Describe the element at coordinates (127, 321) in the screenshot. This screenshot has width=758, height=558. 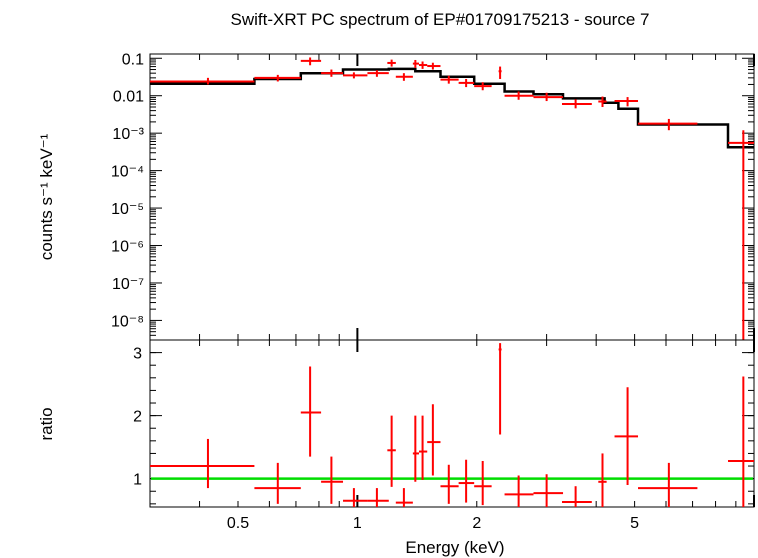
I see `y-tick-label: 10⁻⁸` at that location.